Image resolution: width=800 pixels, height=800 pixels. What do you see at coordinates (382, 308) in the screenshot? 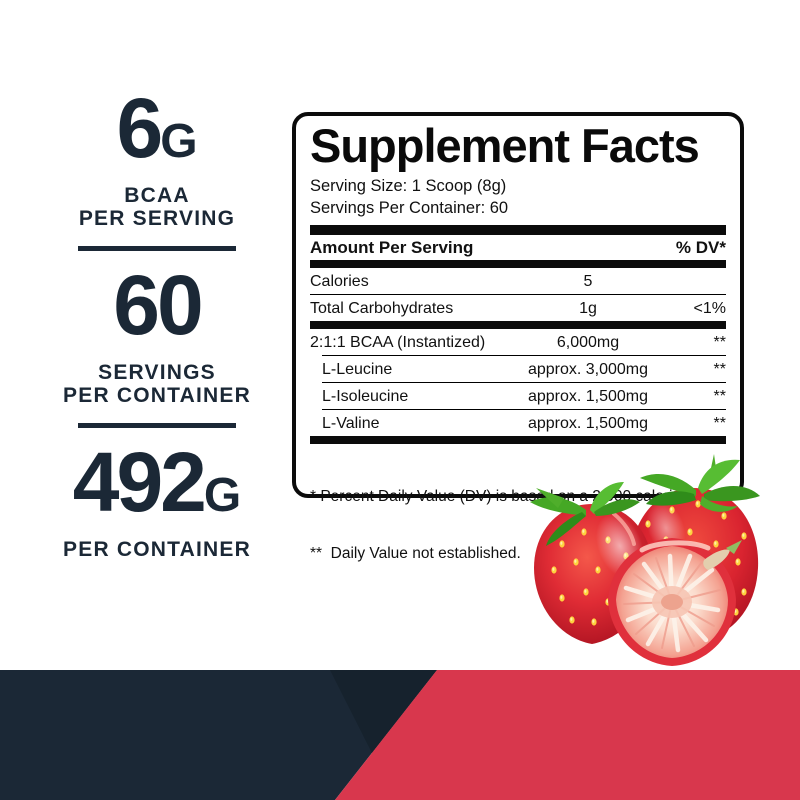
I see `row-name: Total Carbohydrates` at bounding box center [382, 308].